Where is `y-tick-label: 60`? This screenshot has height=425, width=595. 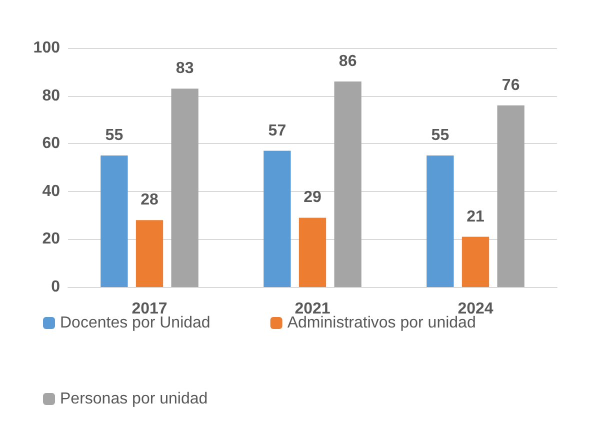 y-tick-label: 60 is located at coordinates (51, 143).